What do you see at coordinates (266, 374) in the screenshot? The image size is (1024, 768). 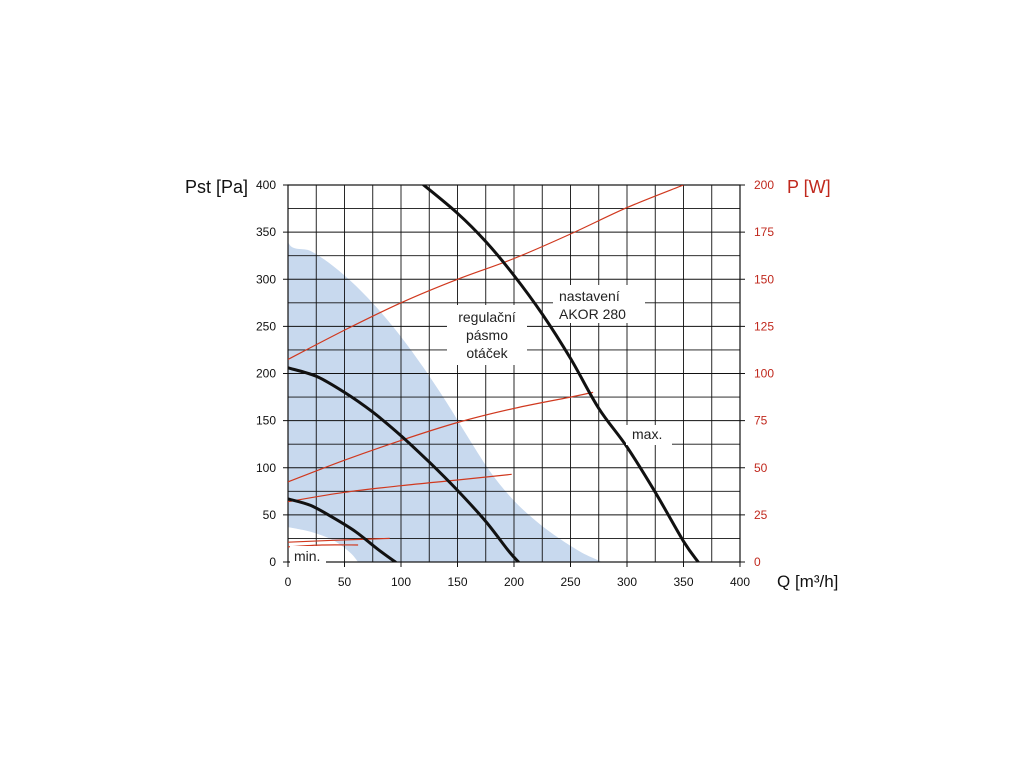 I see `y-left-tick-label: 200` at bounding box center [266, 374].